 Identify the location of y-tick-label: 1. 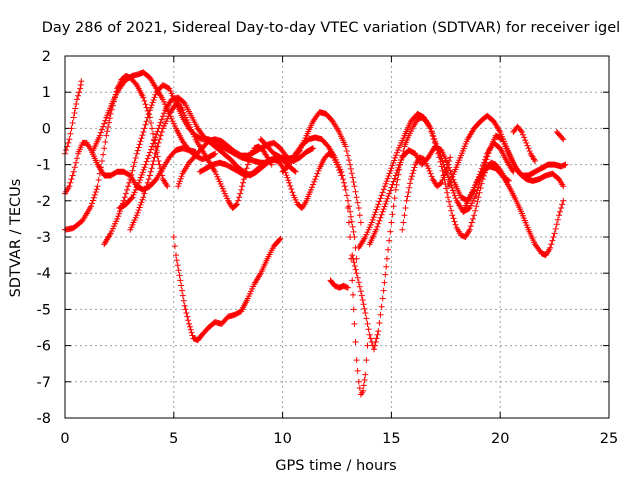
(46, 93).